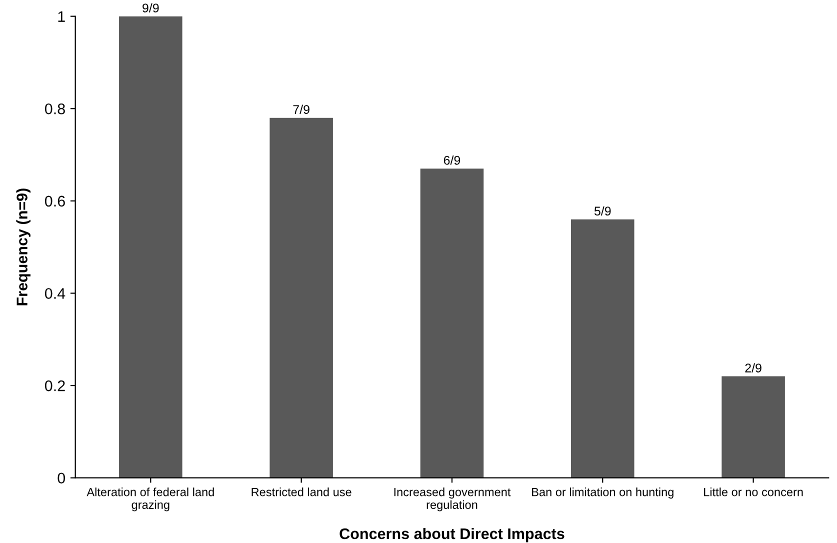 The image size is (837, 543). Describe the element at coordinates (753, 492) in the screenshot. I see `x-tick-label: Little or no concern` at that location.